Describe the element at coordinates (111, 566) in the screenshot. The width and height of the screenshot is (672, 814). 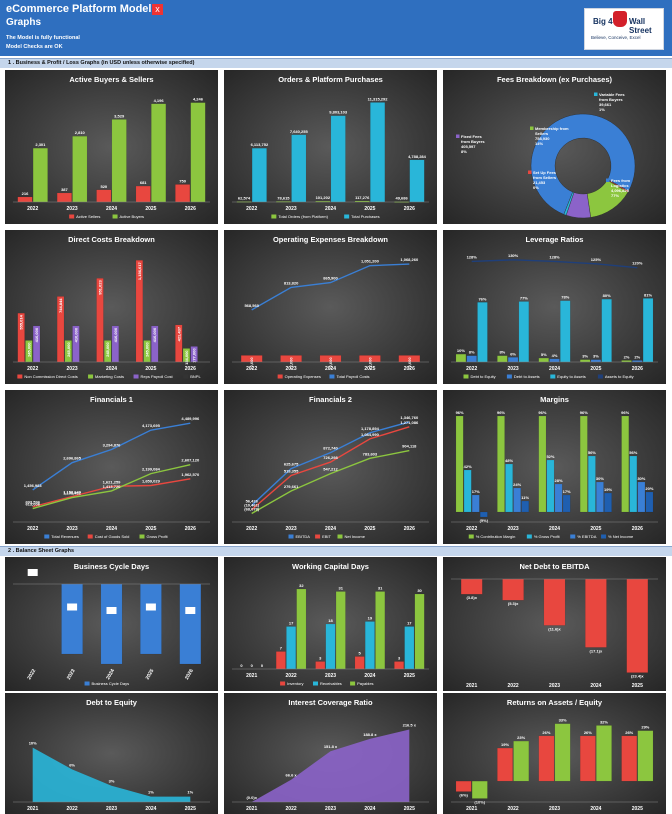
I see `chart-title: Business Cycle Days` at that location.